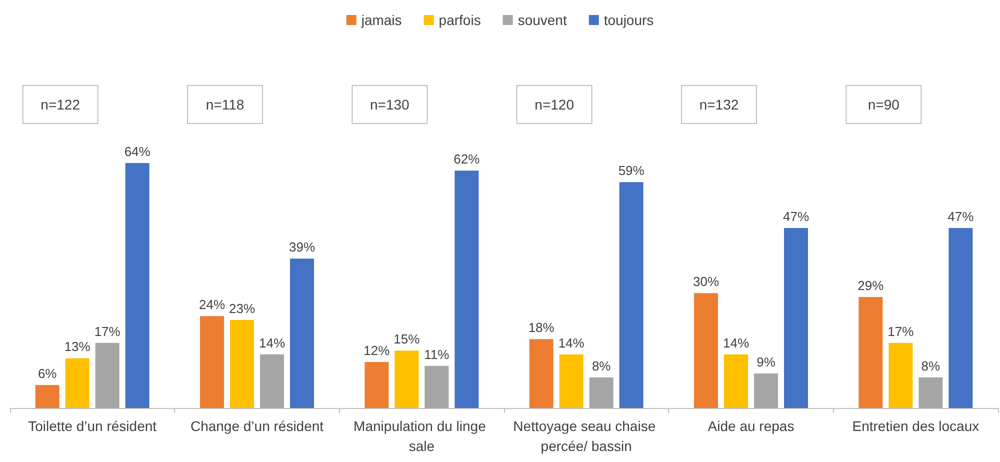 The height and width of the screenshot is (462, 1000). Describe the element at coordinates (884, 104) in the screenshot. I see `text: n=90` at that location.